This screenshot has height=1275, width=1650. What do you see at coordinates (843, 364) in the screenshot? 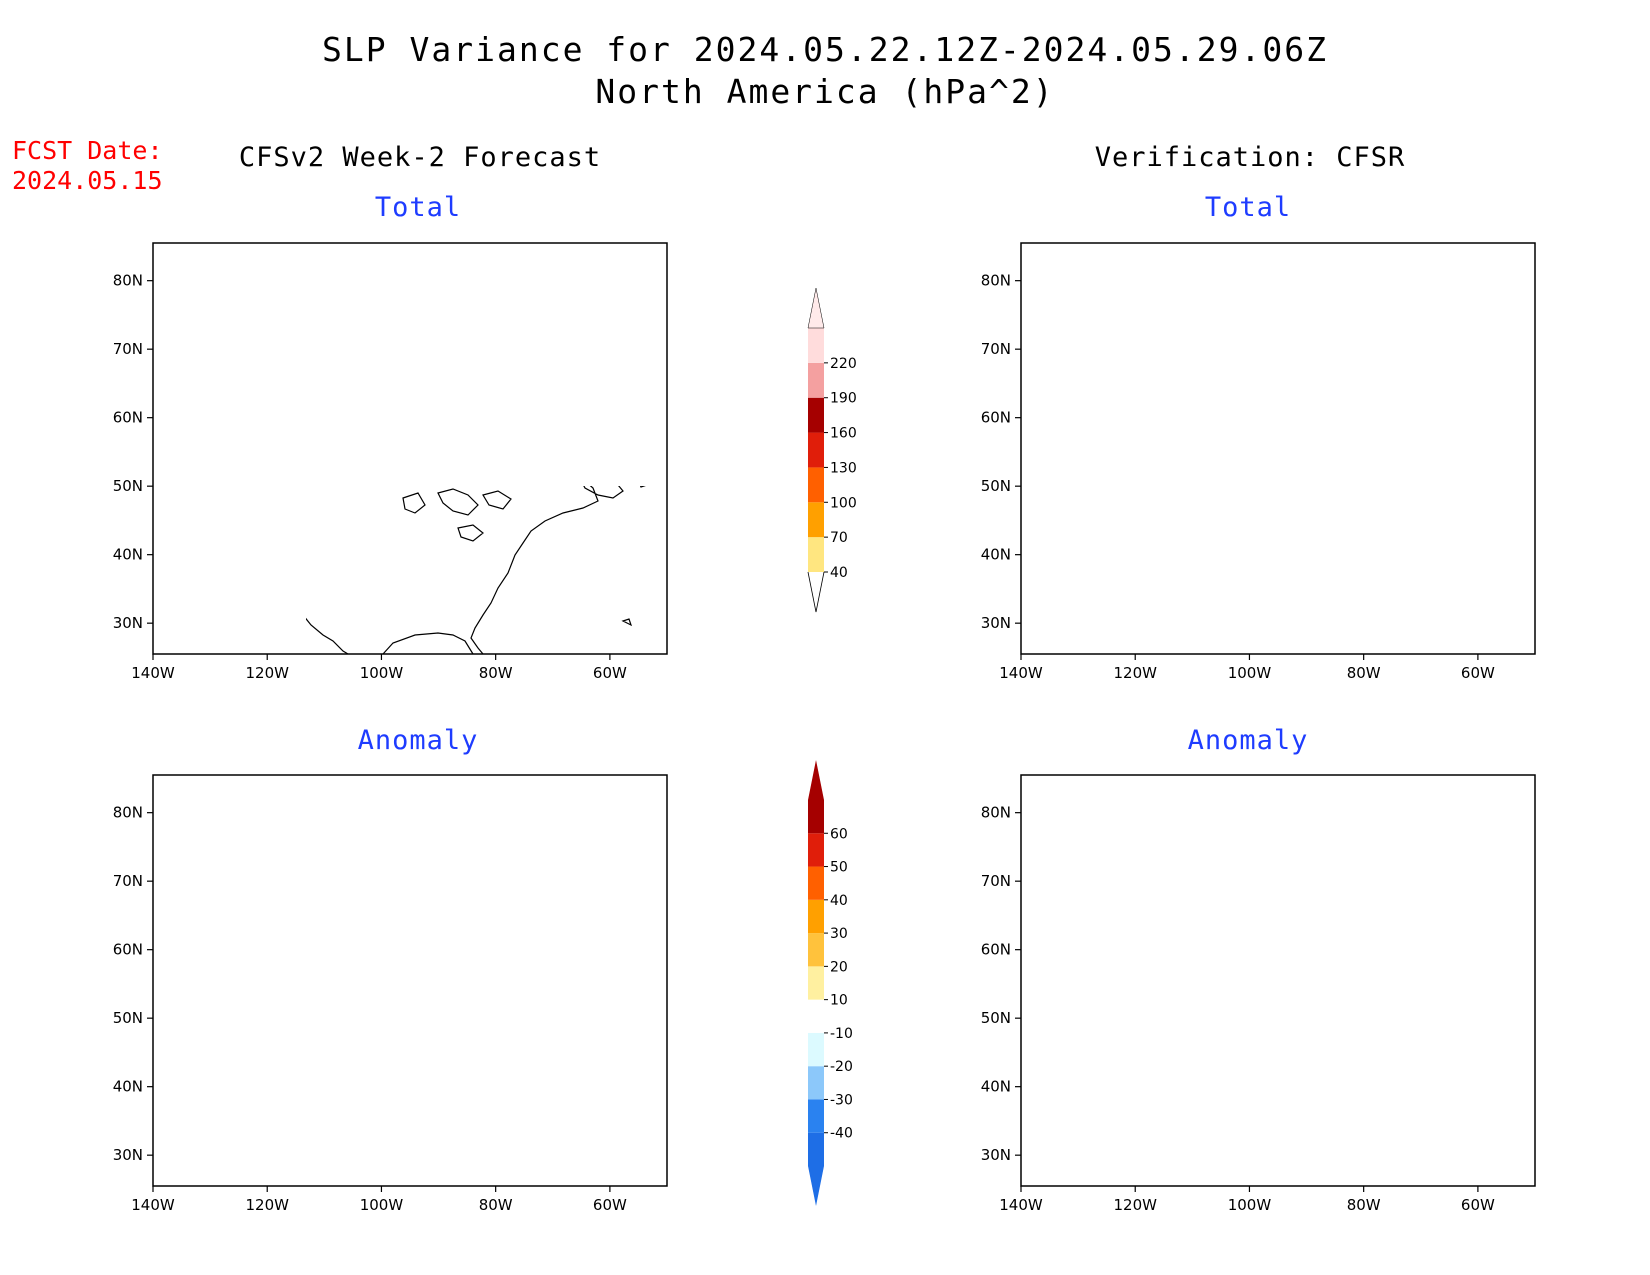
I see `colorbar-label: 220` at bounding box center [843, 364].